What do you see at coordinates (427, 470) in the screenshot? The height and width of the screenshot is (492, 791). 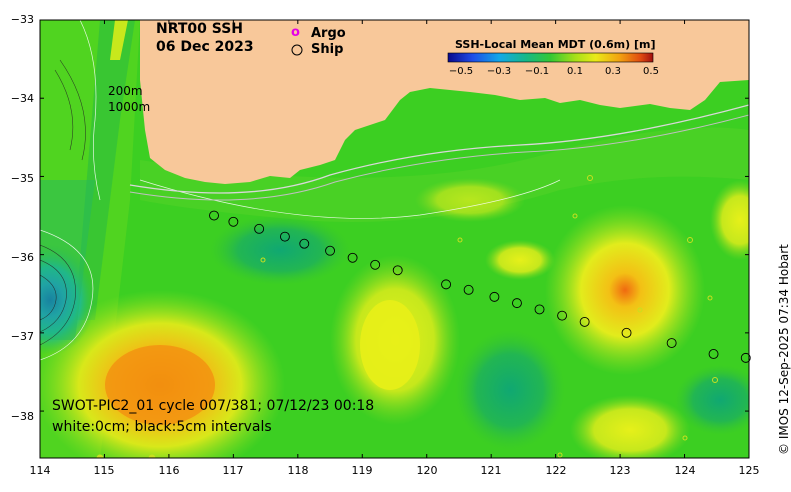 I see `x-tick: 120` at bounding box center [427, 470].